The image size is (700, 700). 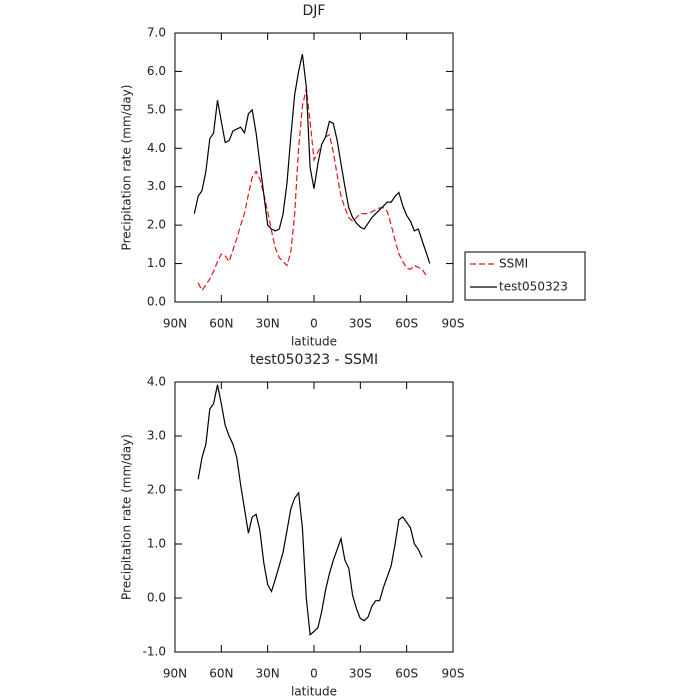 I want to click on legend-box, so click(x=525, y=276).